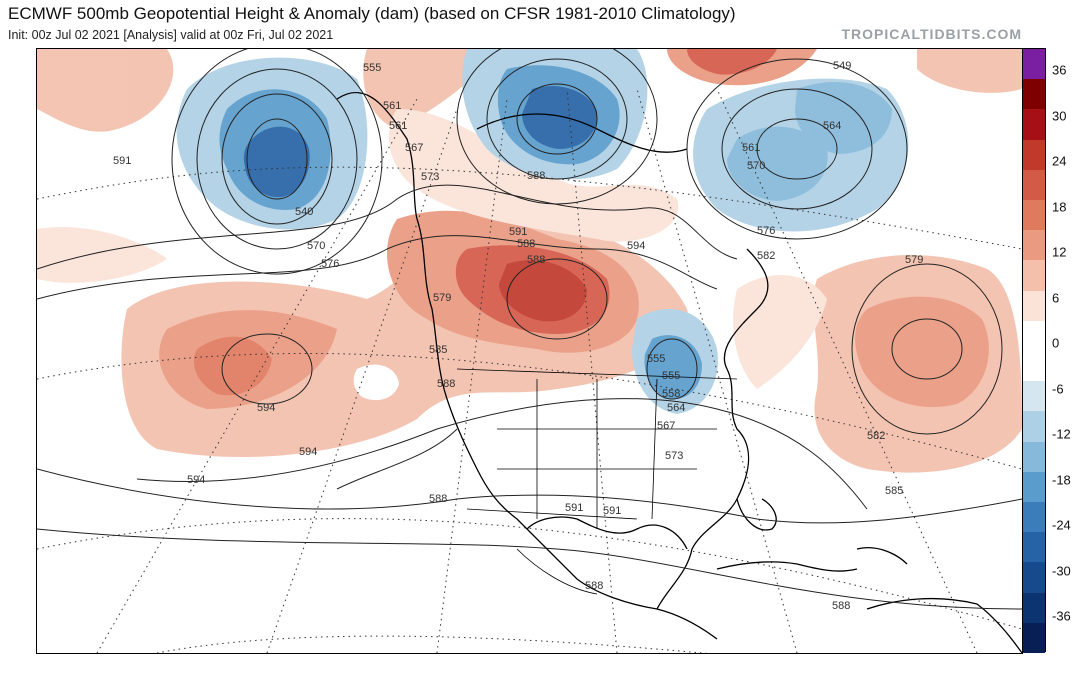 The image size is (1080, 673). I want to click on colorbar-label: 24, so click(1059, 161).